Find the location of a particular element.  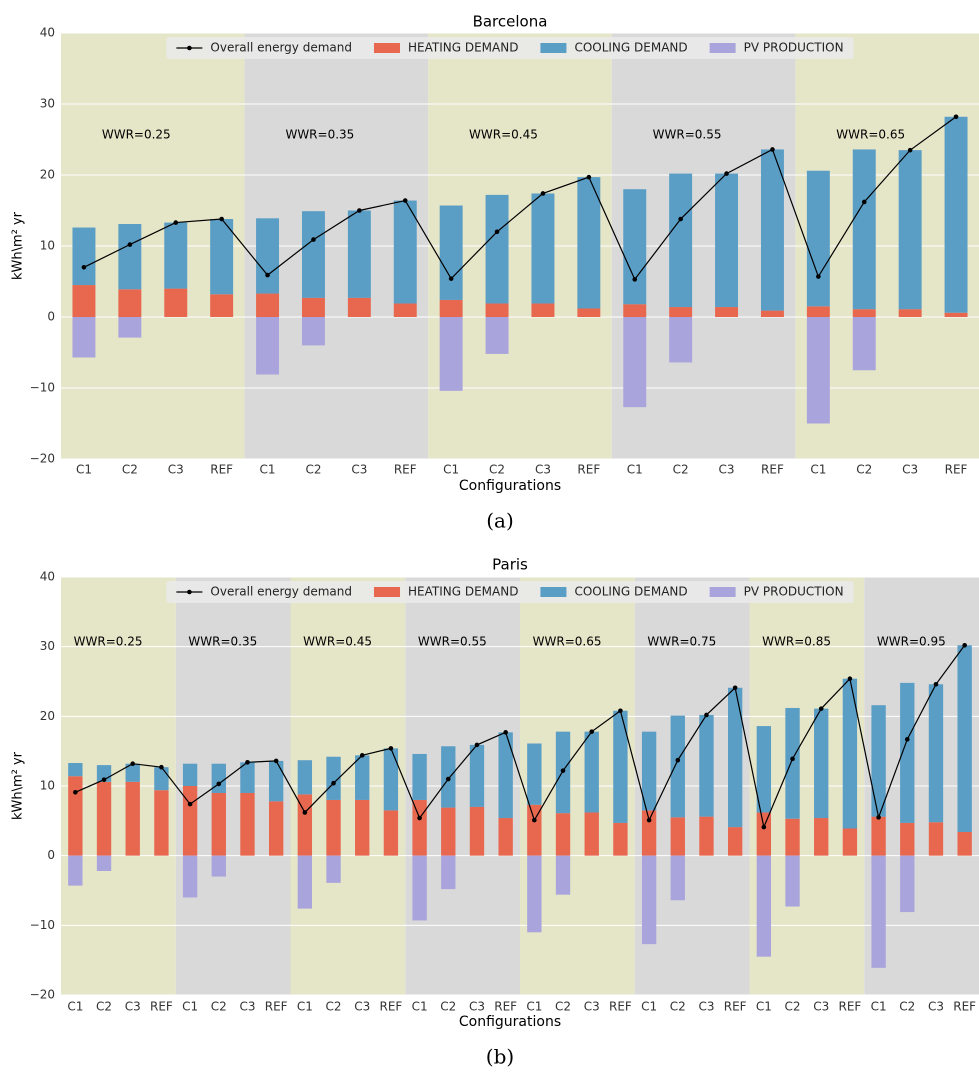

legend-label: Overall energy demand is located at coordinates (281, 592).